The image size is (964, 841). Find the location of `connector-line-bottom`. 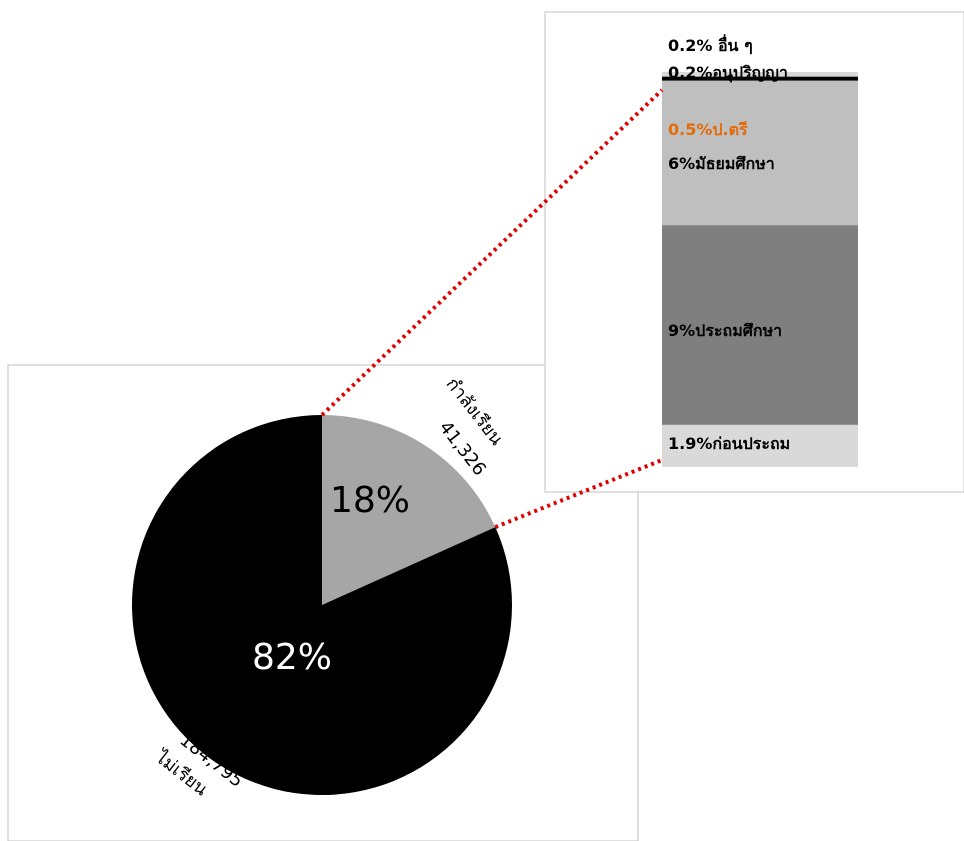

connector-line-bottom is located at coordinates (578, 493).